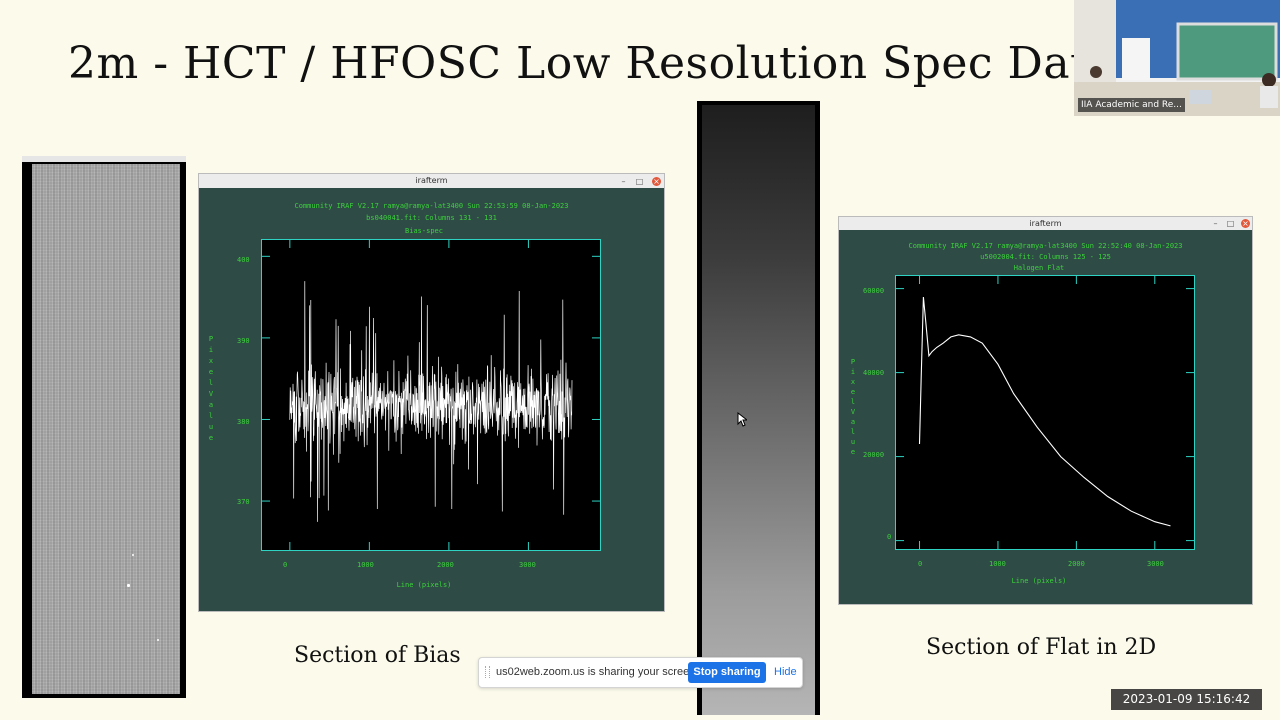  Describe the element at coordinates (1041, 647) in the screenshot. I see `caption-flat: Section of Flat in 2D` at that location.